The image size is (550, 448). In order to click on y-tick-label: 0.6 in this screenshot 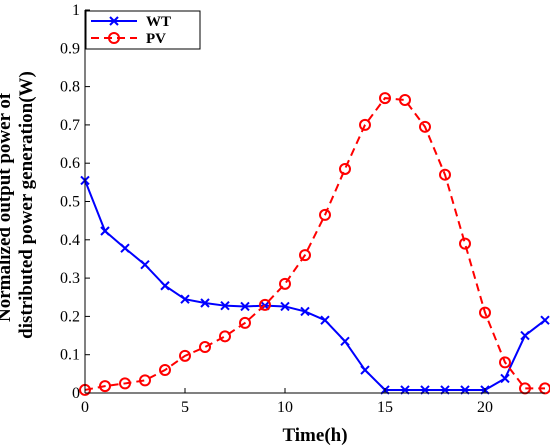, I will do `click(70, 163)`.